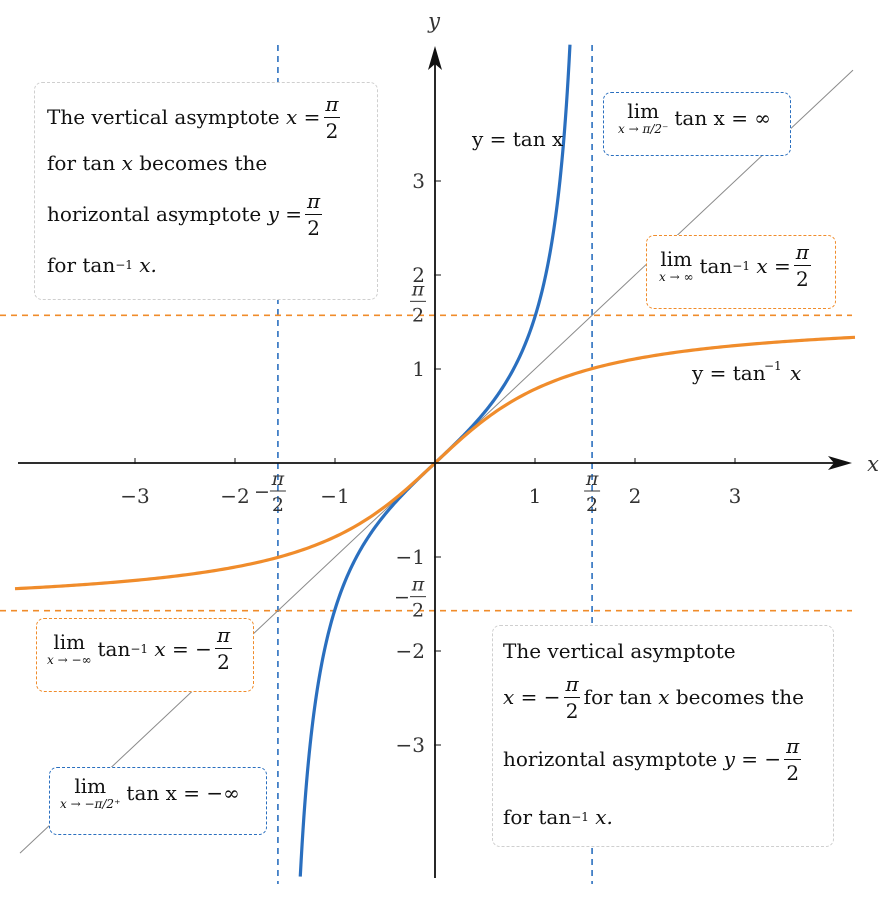  Describe the element at coordinates (532, 697) in the screenshot. I see `annotation-equation: x = −` at that location.